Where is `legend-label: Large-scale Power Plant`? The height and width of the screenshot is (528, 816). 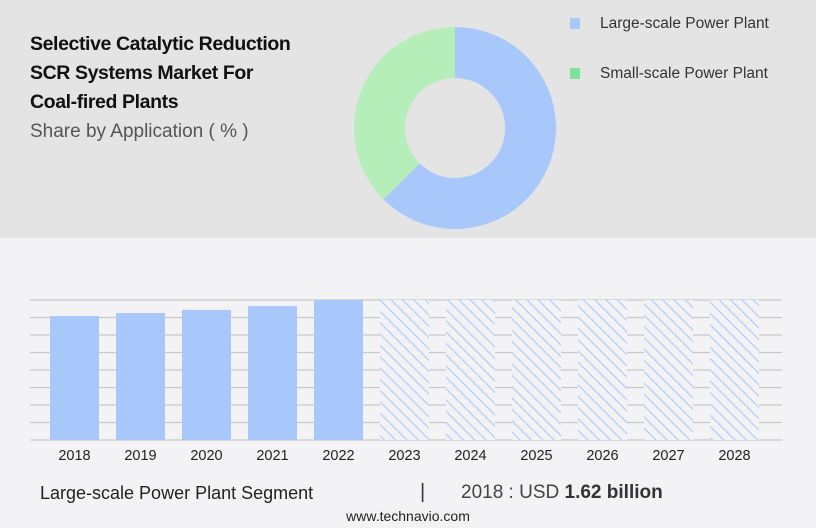
legend-label: Large-scale Power Plant is located at coordinates (684, 23).